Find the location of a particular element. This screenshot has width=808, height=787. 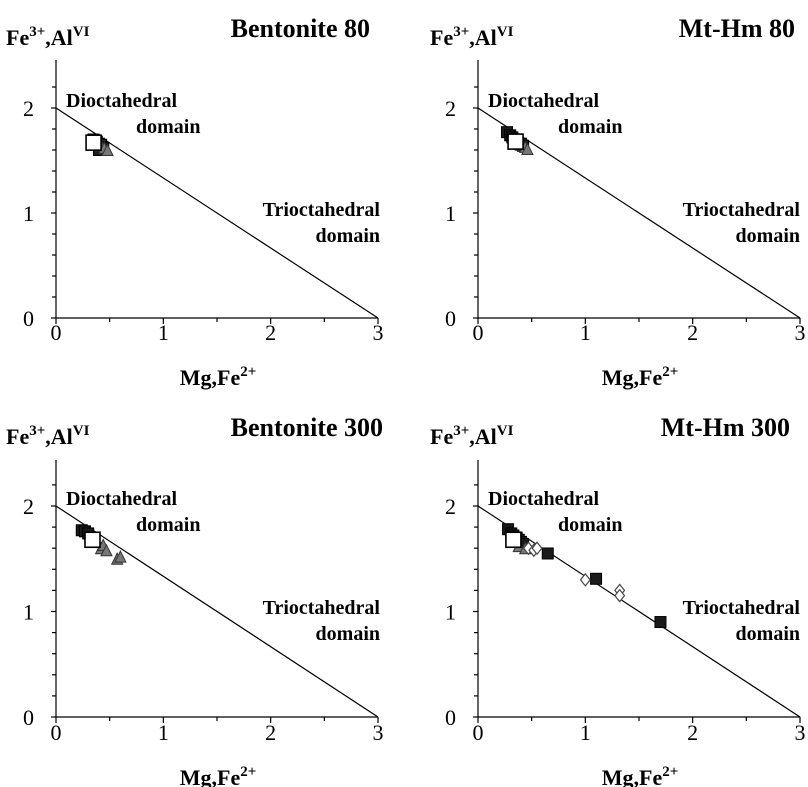

chart-title: Mt-Hm 80 is located at coordinates (737, 28).